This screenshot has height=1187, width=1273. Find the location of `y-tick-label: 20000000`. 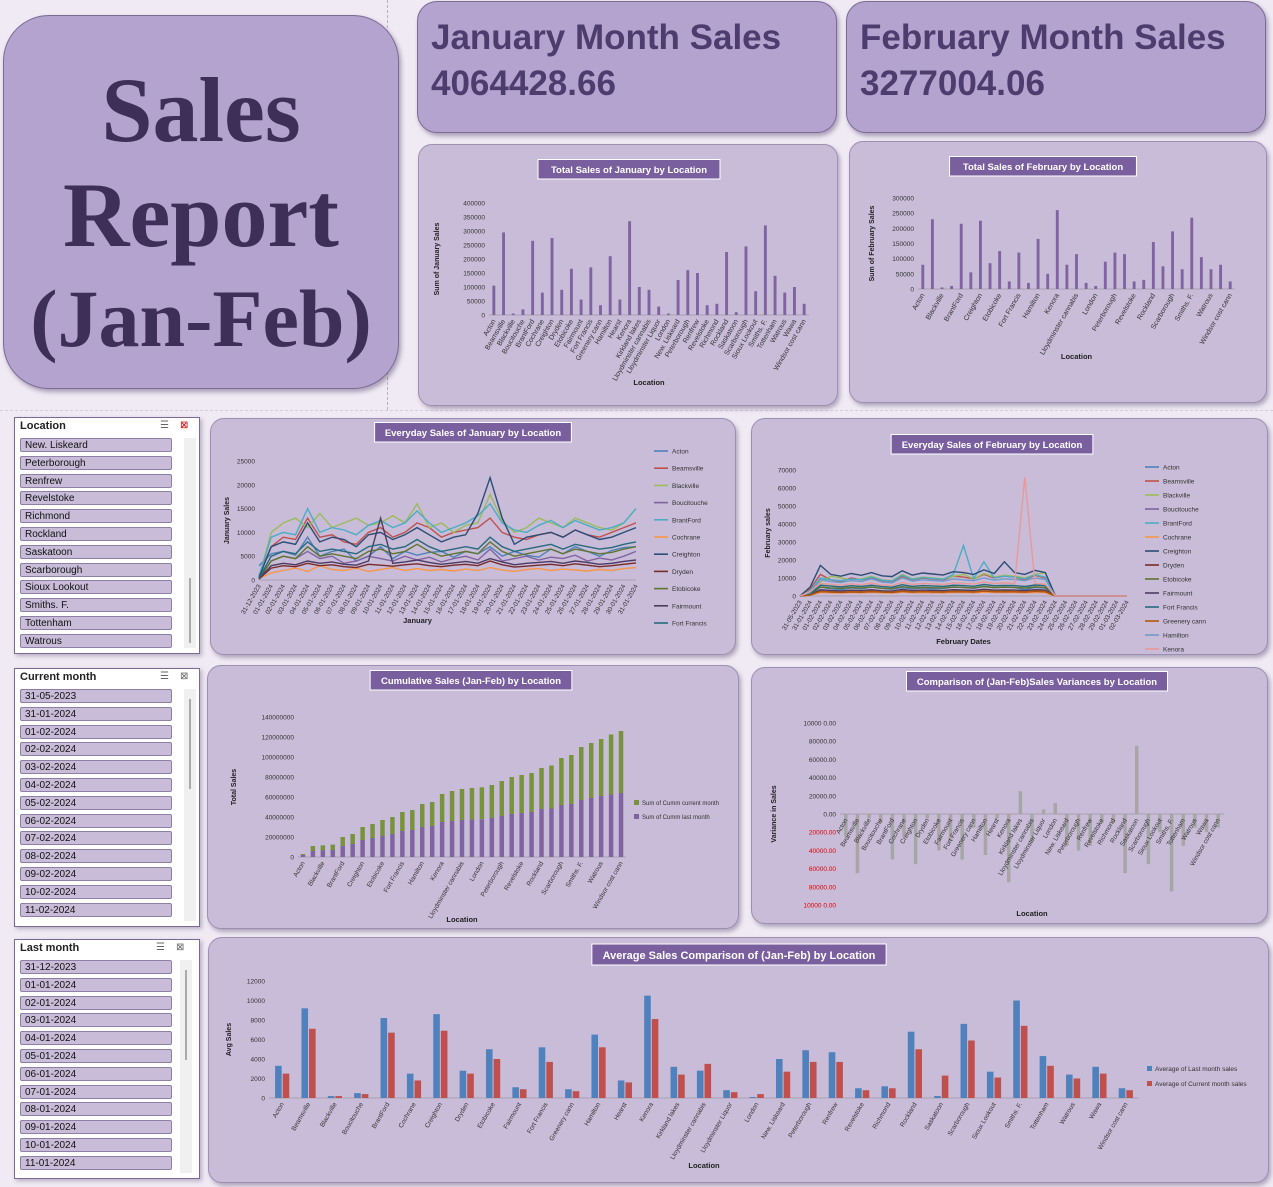

y-tick-label: 20000000 is located at coordinates (279, 838).